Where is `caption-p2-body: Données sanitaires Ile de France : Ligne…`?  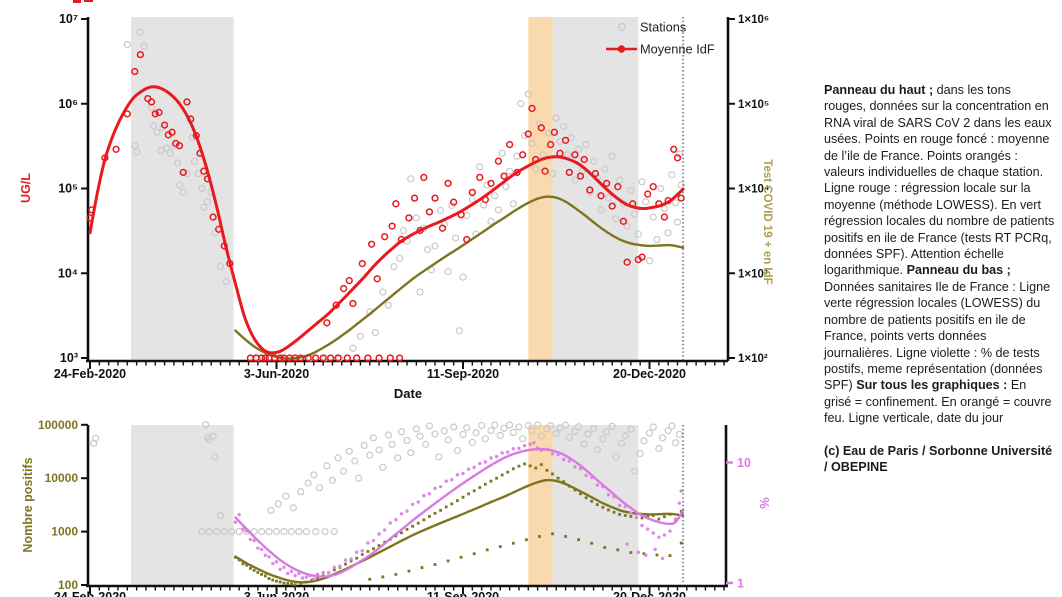
caption-p2-body: Données sanitaires Ile de France : Ligne… is located at coordinates (937, 336).